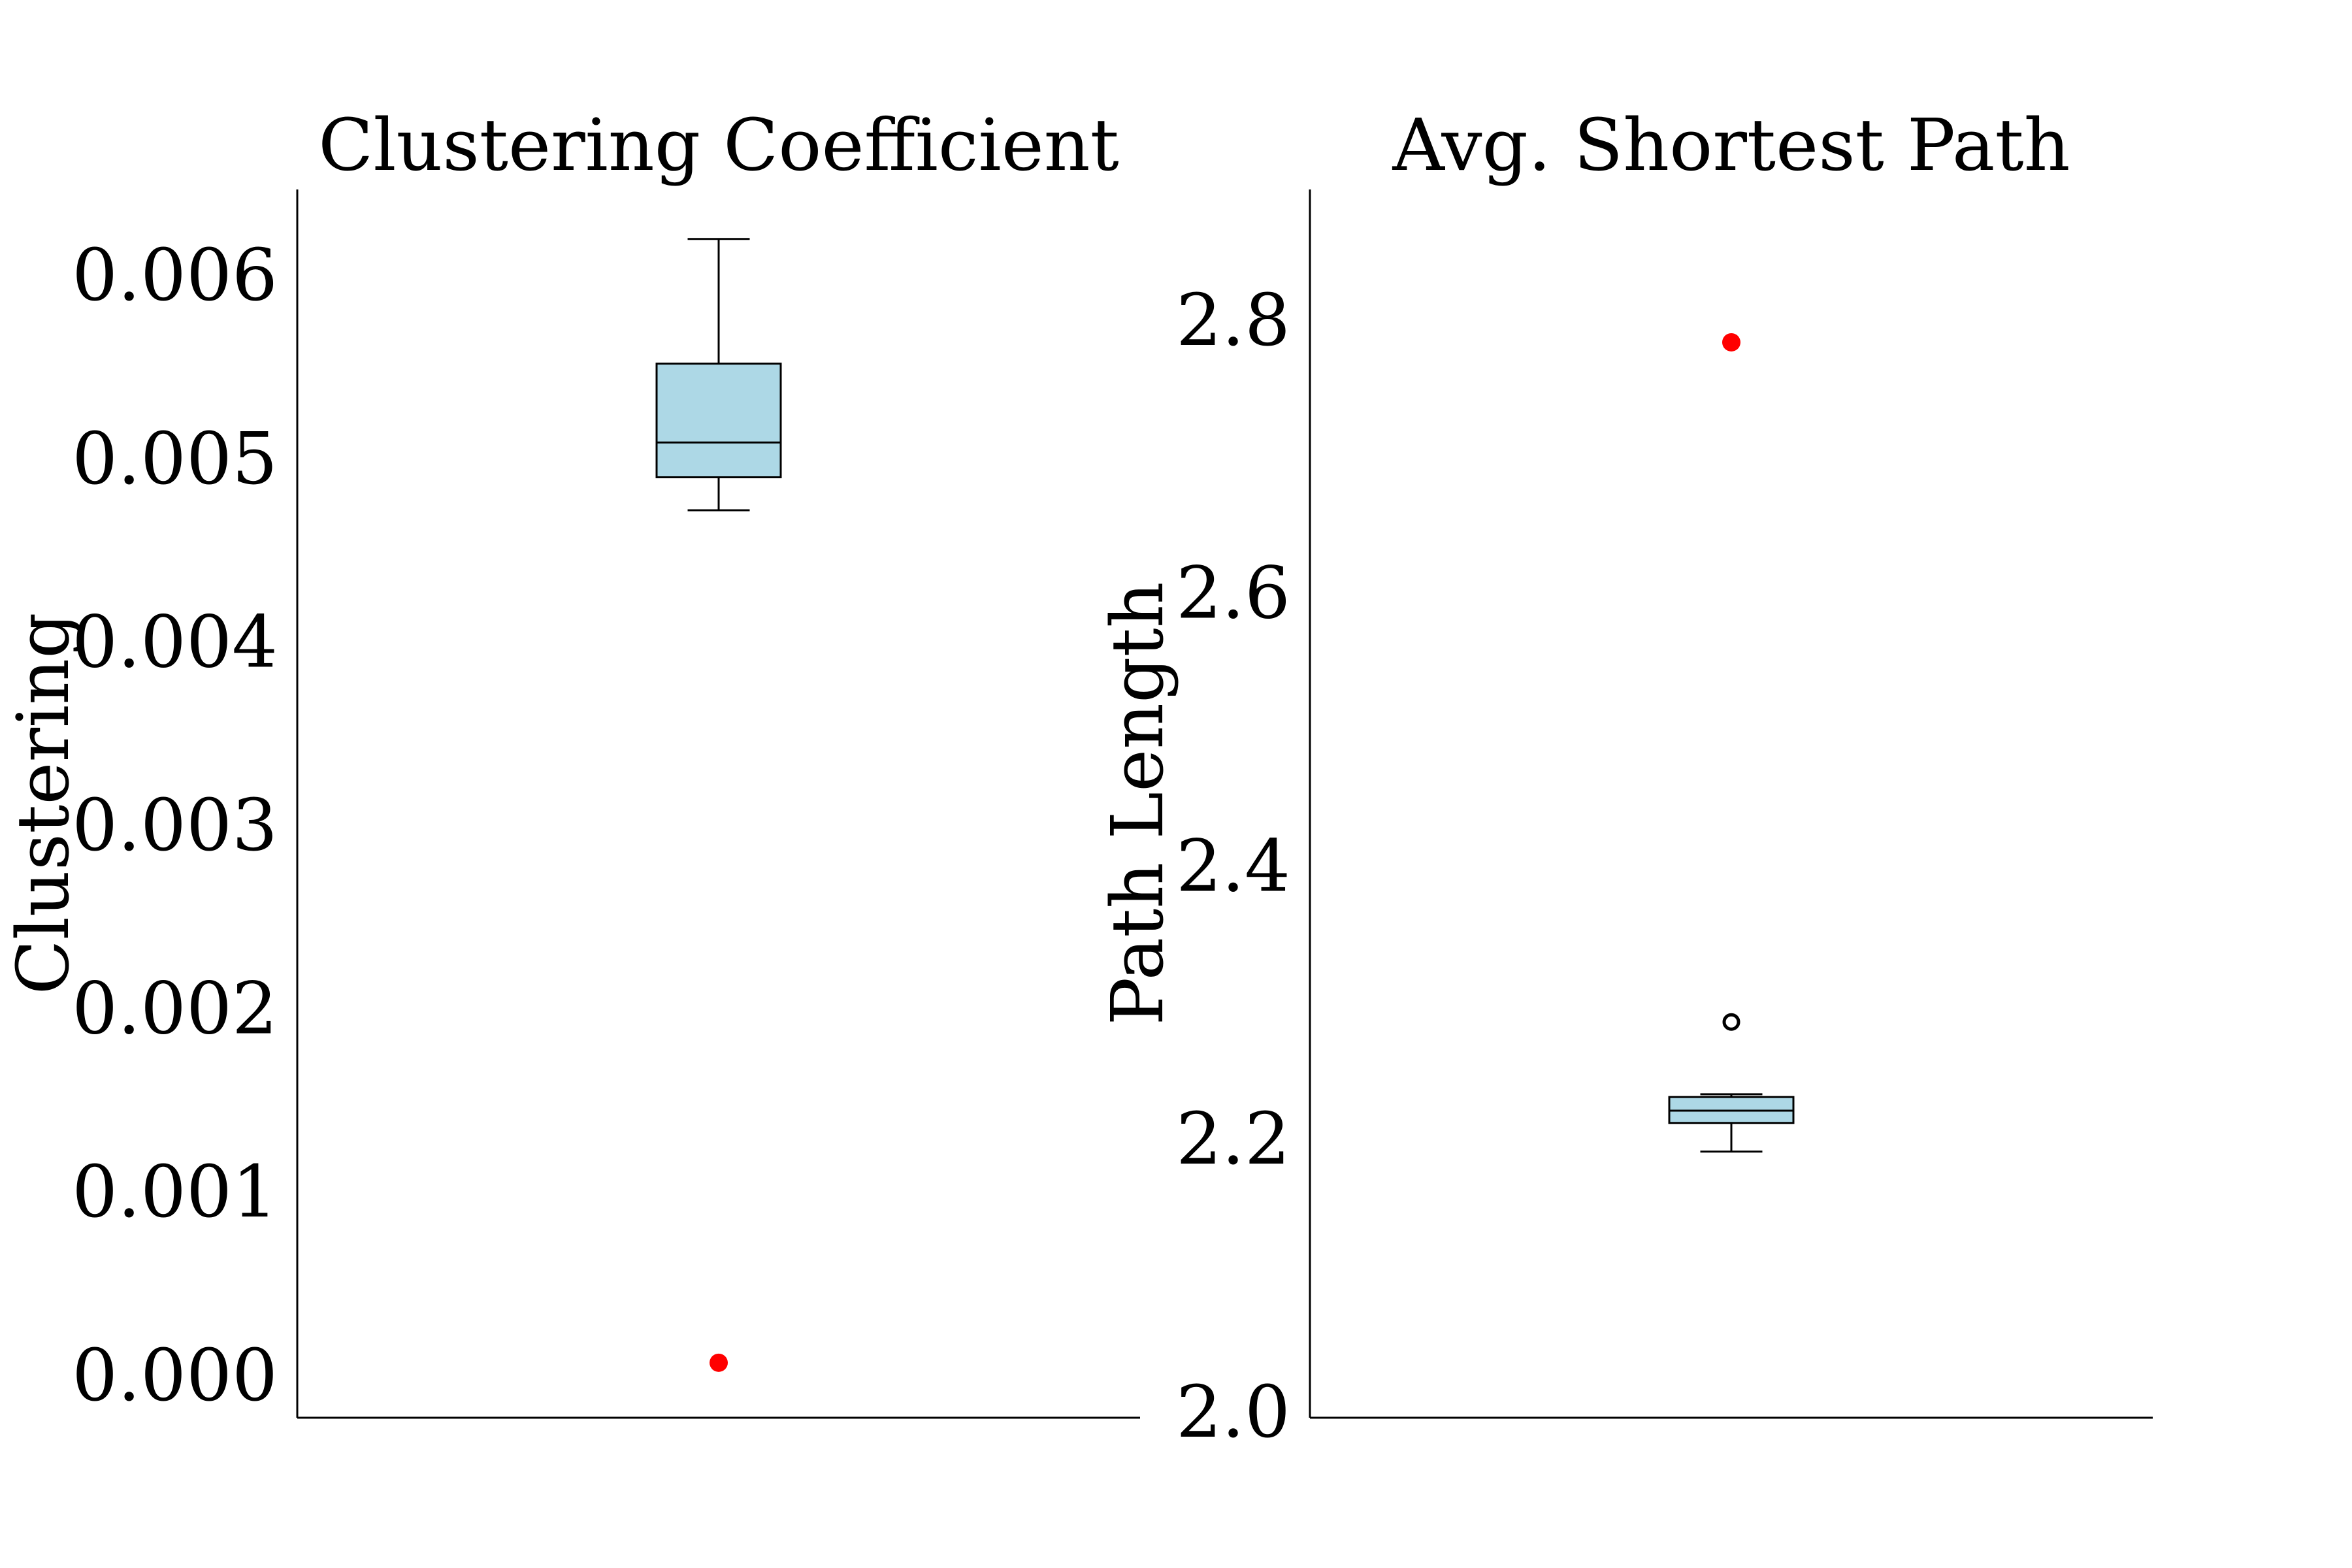 This screenshot has height=1568, width=2352. I want to click on y-tick-label: 2.0, so click(1233, 1412).